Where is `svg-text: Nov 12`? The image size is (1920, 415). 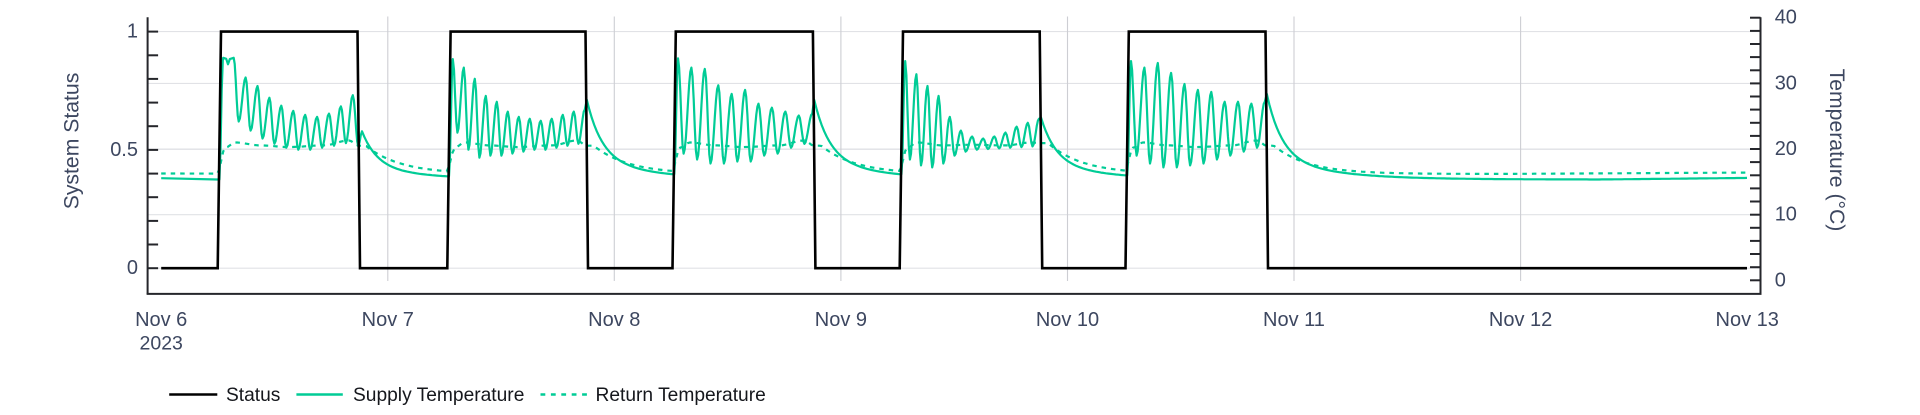 svg-text: Nov 12 is located at coordinates (1520, 320).